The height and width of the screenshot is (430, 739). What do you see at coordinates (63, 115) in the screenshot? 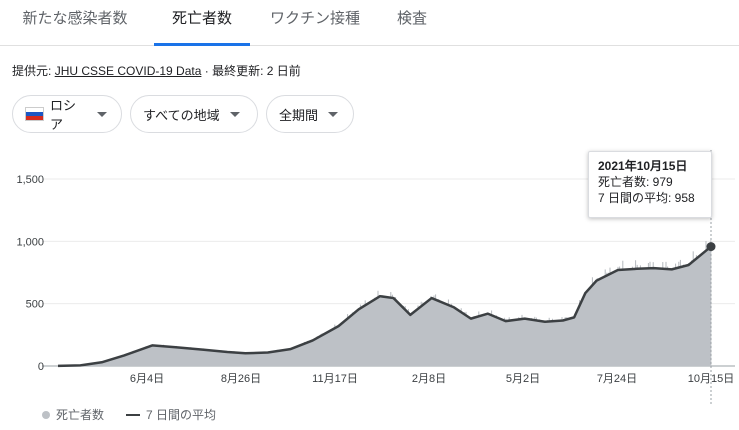
I see `country-filter-label: ロシア` at bounding box center [63, 115].